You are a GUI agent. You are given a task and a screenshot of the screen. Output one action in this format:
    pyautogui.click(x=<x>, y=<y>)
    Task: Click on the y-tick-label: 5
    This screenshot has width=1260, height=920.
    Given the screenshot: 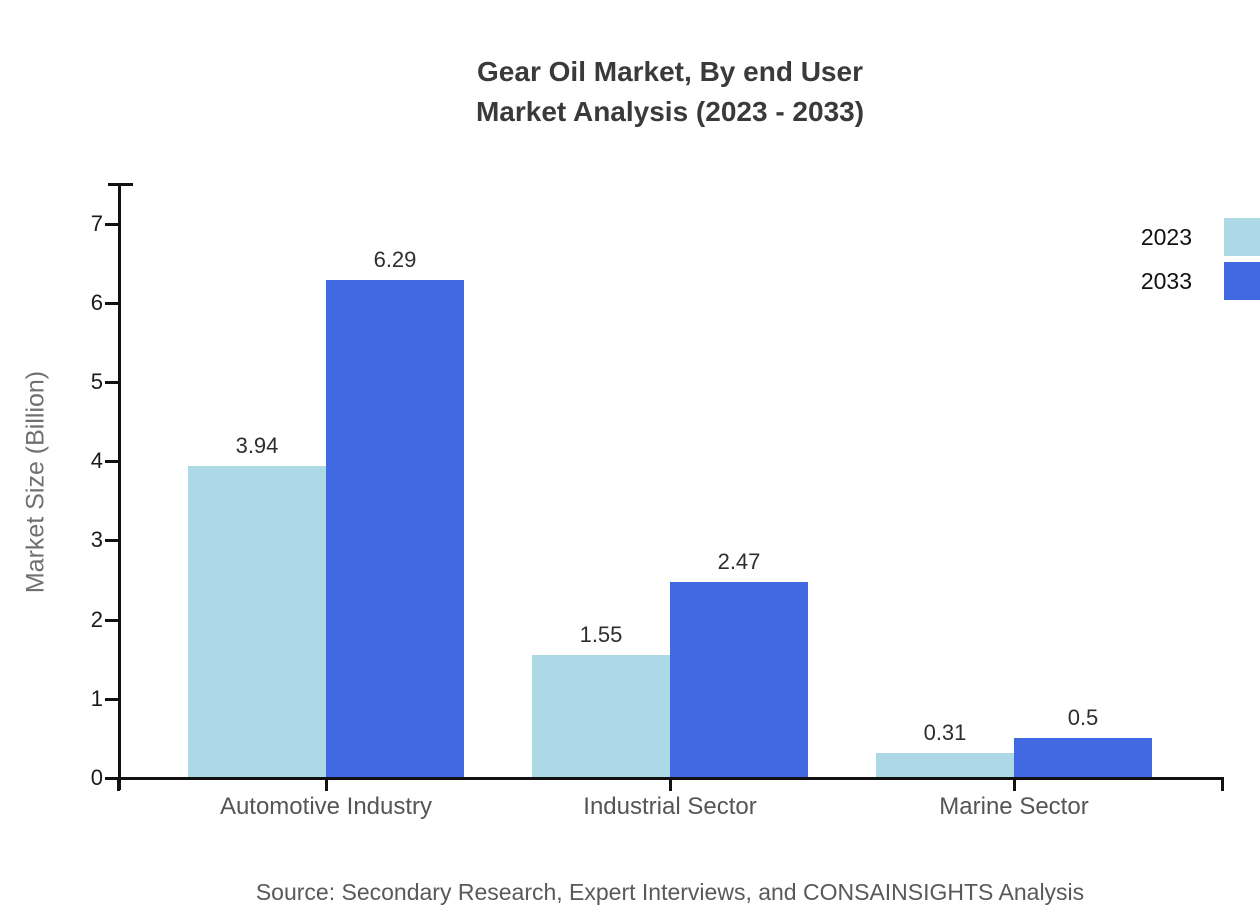 What is the action you would take?
    pyautogui.click(x=96, y=381)
    